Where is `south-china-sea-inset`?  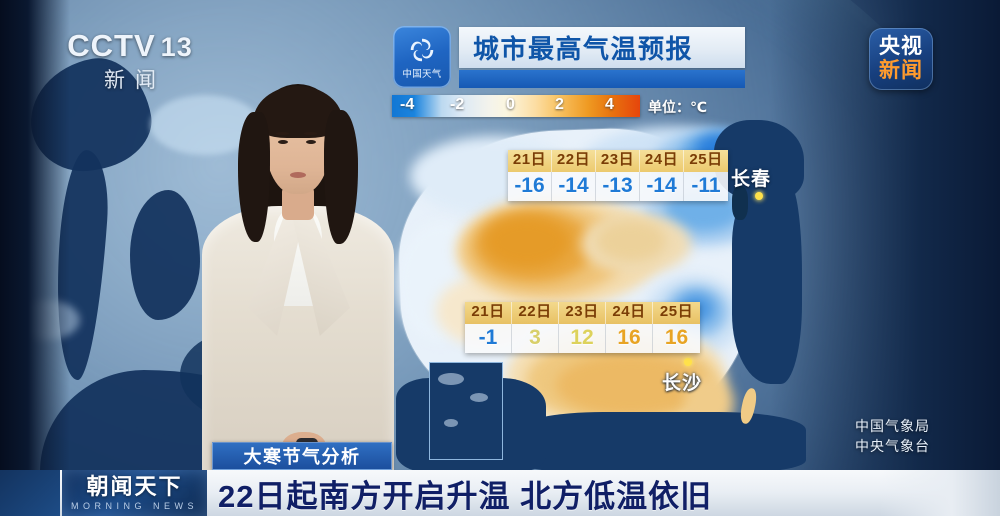
south-china-sea-inset is located at coordinates (466, 411).